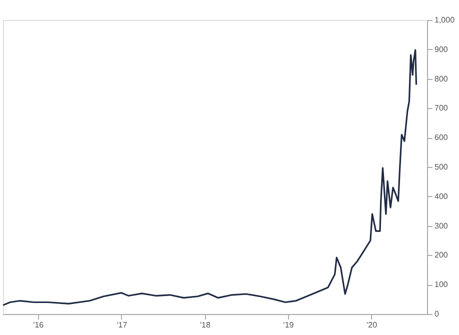 The height and width of the screenshot is (335, 459). What do you see at coordinates (122, 325) in the screenshot?
I see `x-tick-label: '17` at bounding box center [122, 325].